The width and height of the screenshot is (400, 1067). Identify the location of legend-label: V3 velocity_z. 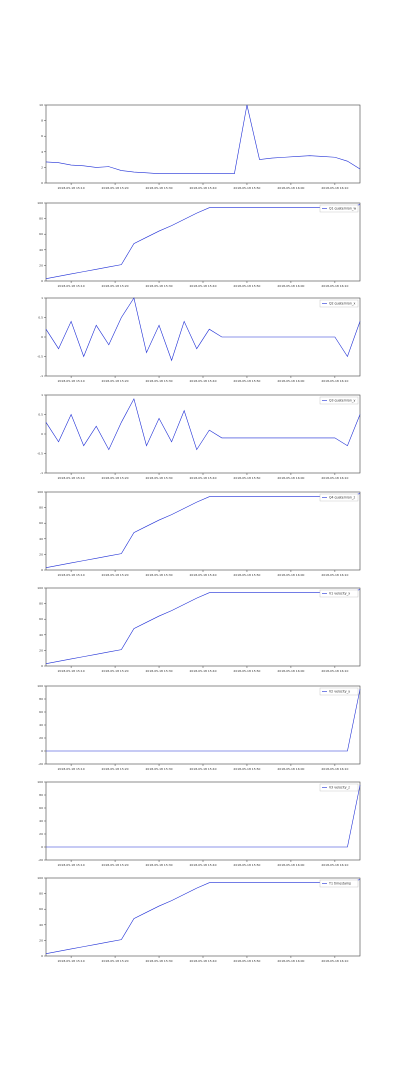
(339, 788).